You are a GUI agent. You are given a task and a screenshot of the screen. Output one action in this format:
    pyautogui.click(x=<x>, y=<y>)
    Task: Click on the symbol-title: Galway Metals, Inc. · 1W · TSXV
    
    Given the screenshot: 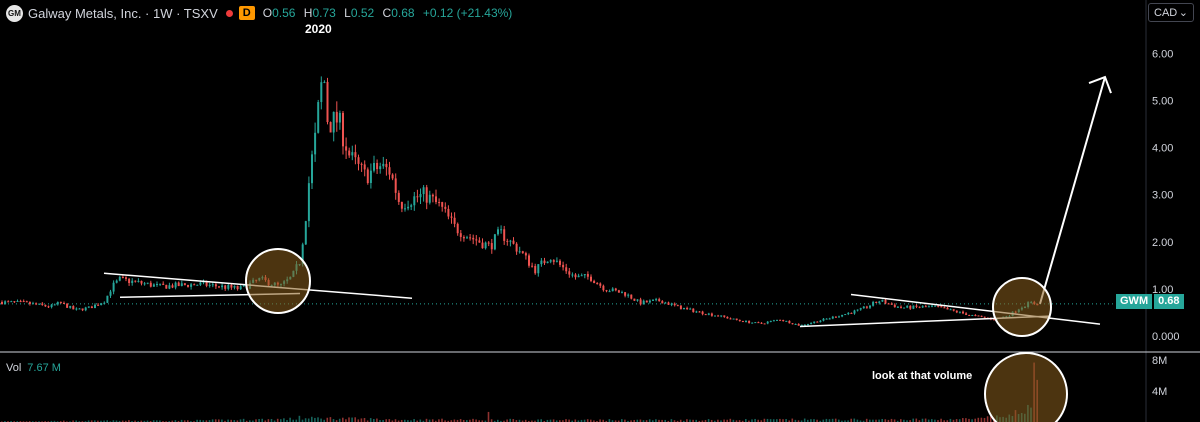 What is the action you would take?
    pyautogui.click(x=123, y=13)
    